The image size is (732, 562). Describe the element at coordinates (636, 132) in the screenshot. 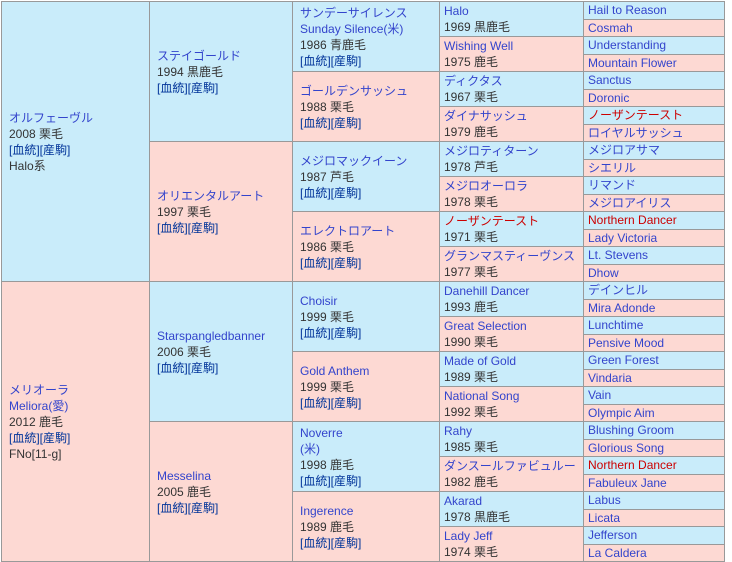

I see `horse-link: ロイヤルサッシュ` at that location.